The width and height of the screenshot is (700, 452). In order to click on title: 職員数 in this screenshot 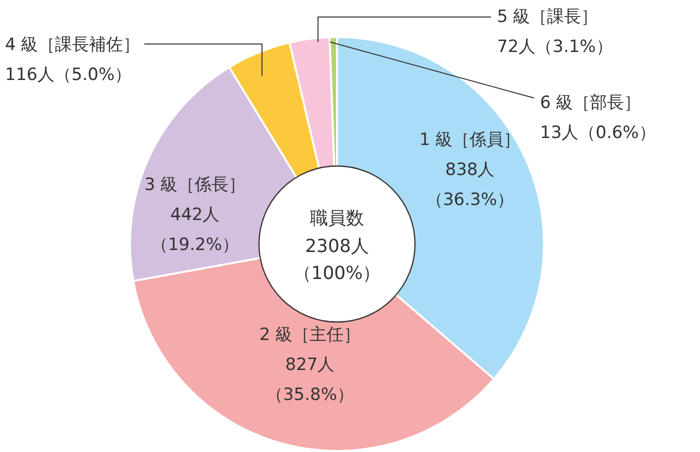, I will do `click(337, 218)`.